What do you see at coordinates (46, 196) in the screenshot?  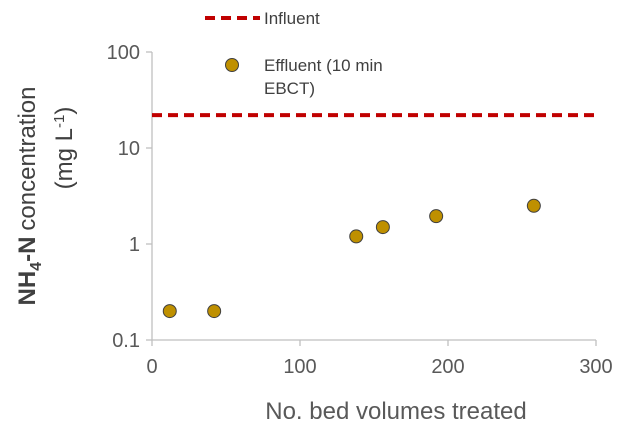 I see `y-axis-title: NH4-N concentration (mg L-1)` at bounding box center [46, 196].